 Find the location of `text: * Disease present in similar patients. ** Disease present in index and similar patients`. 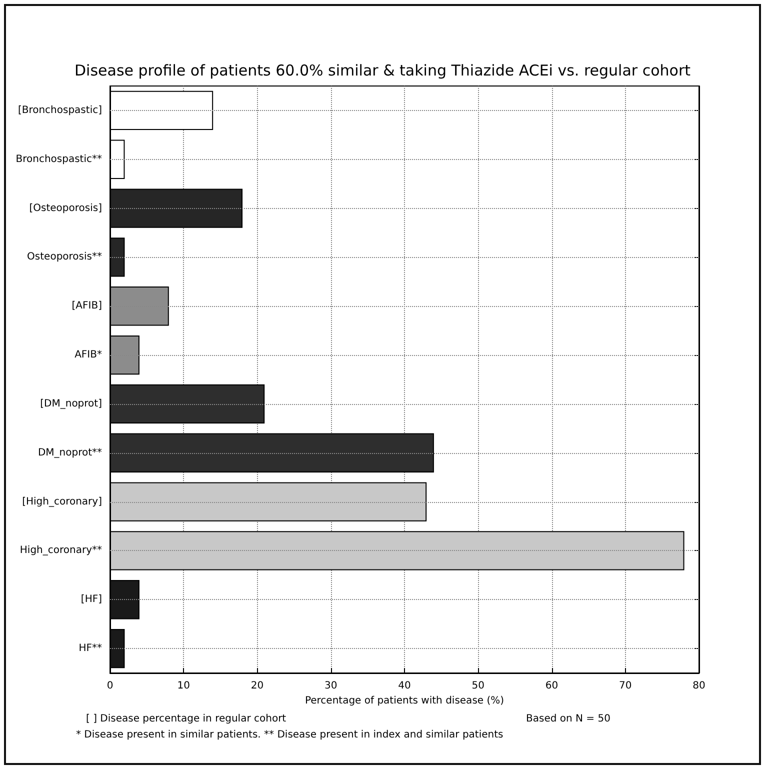

text: * Disease present in similar patients. ** Disease present in index and similar patients is located at coordinates (290, 735).